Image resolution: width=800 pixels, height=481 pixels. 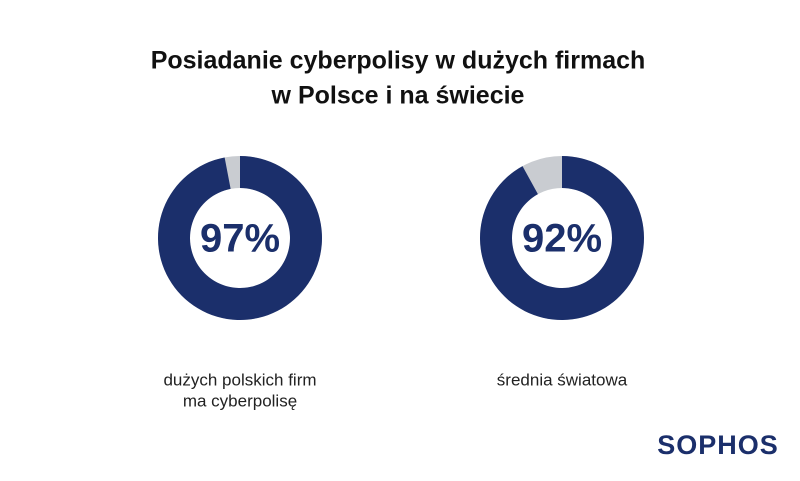 I want to click on caption: ma cyberpolisę, so click(x=240, y=400).